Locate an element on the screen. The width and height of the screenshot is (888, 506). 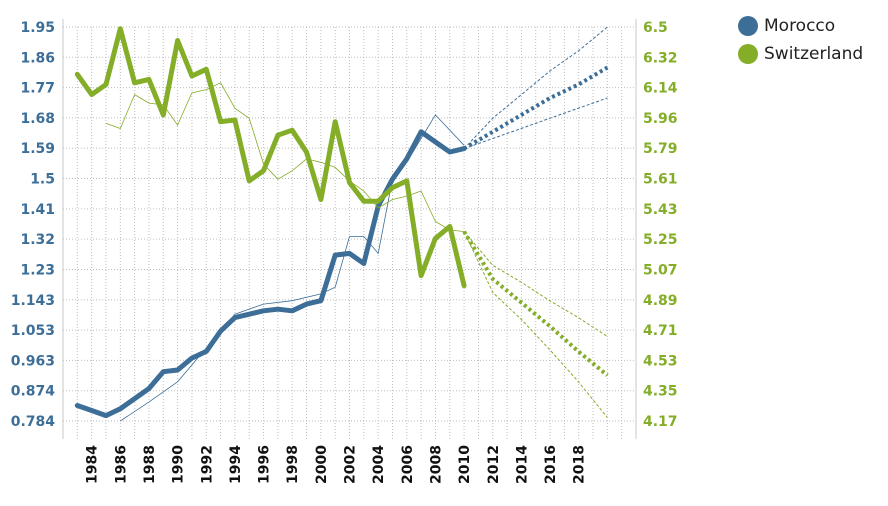
legend-item-switzerland: Switzerland is located at coordinates (800, 54).